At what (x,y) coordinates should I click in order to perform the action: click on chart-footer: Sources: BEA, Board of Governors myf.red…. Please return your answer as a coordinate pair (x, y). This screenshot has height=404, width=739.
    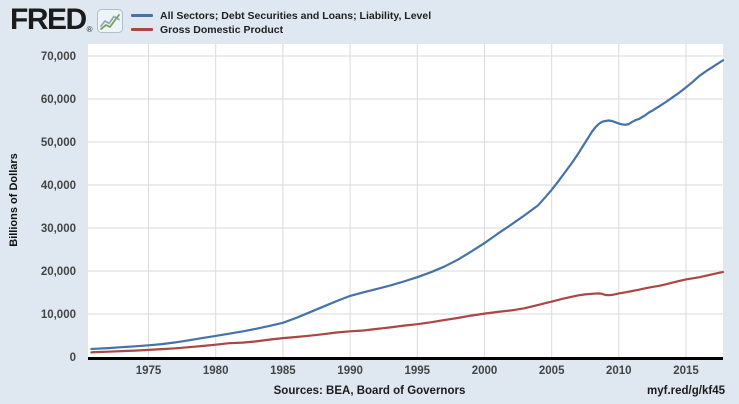
    Looking at the image, I should click on (369, 392).